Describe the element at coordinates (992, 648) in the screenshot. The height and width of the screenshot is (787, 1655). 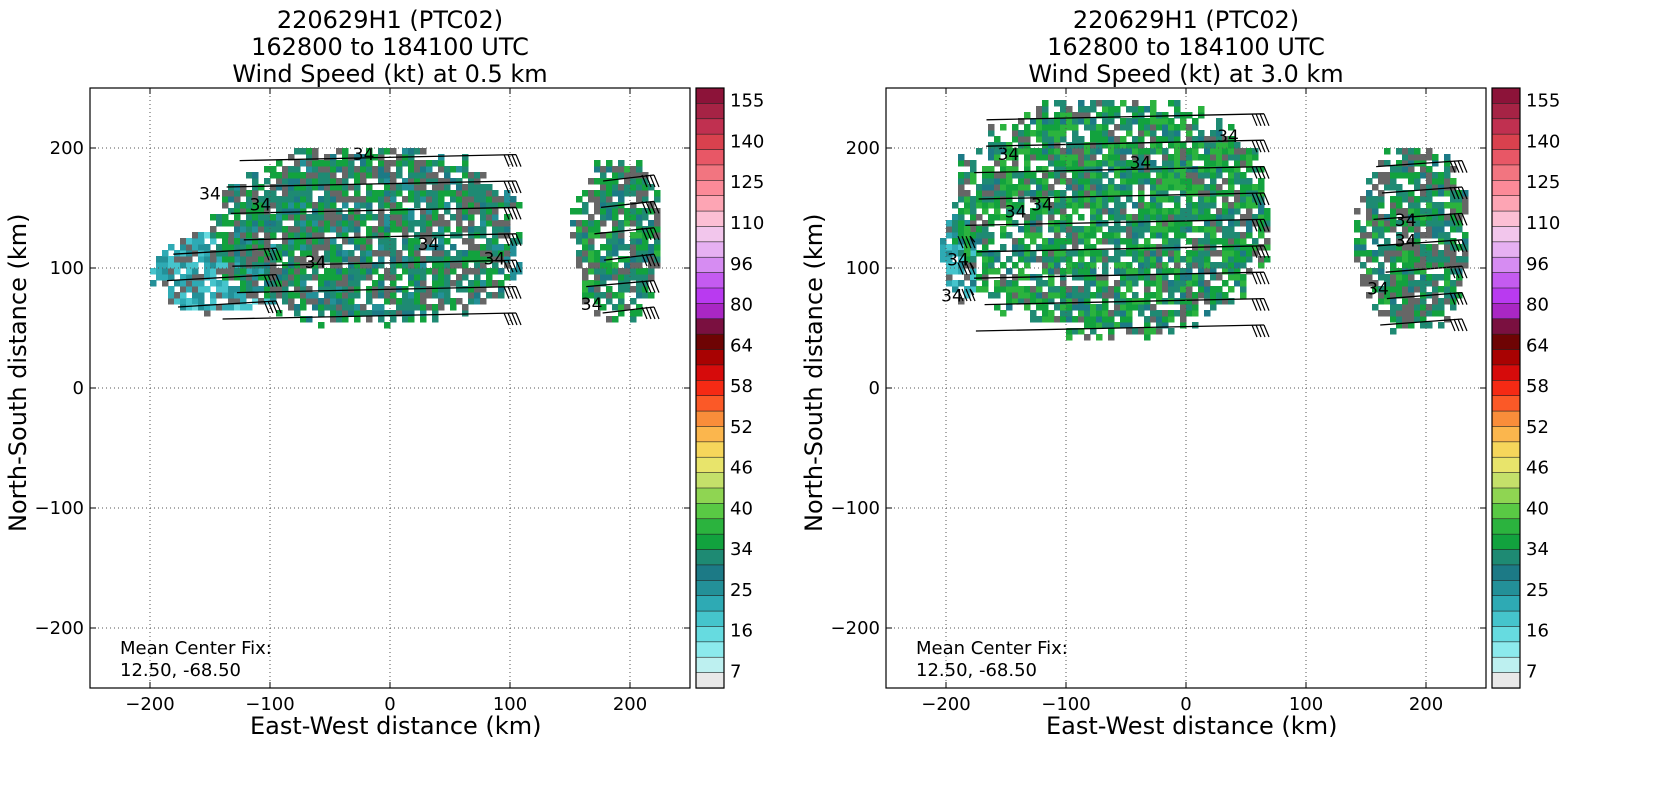
I see `center-fix-label: Mean Center Fix:` at that location.